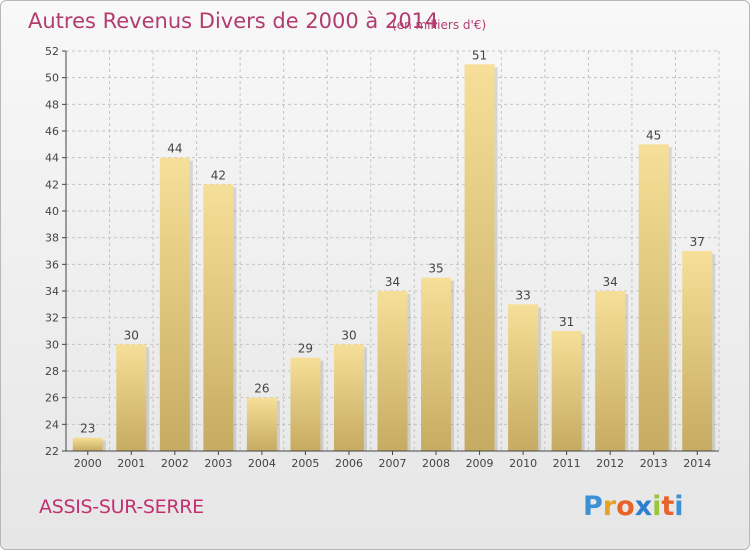  Describe the element at coordinates (436, 364) in the screenshot. I see `bar-2008` at that location.